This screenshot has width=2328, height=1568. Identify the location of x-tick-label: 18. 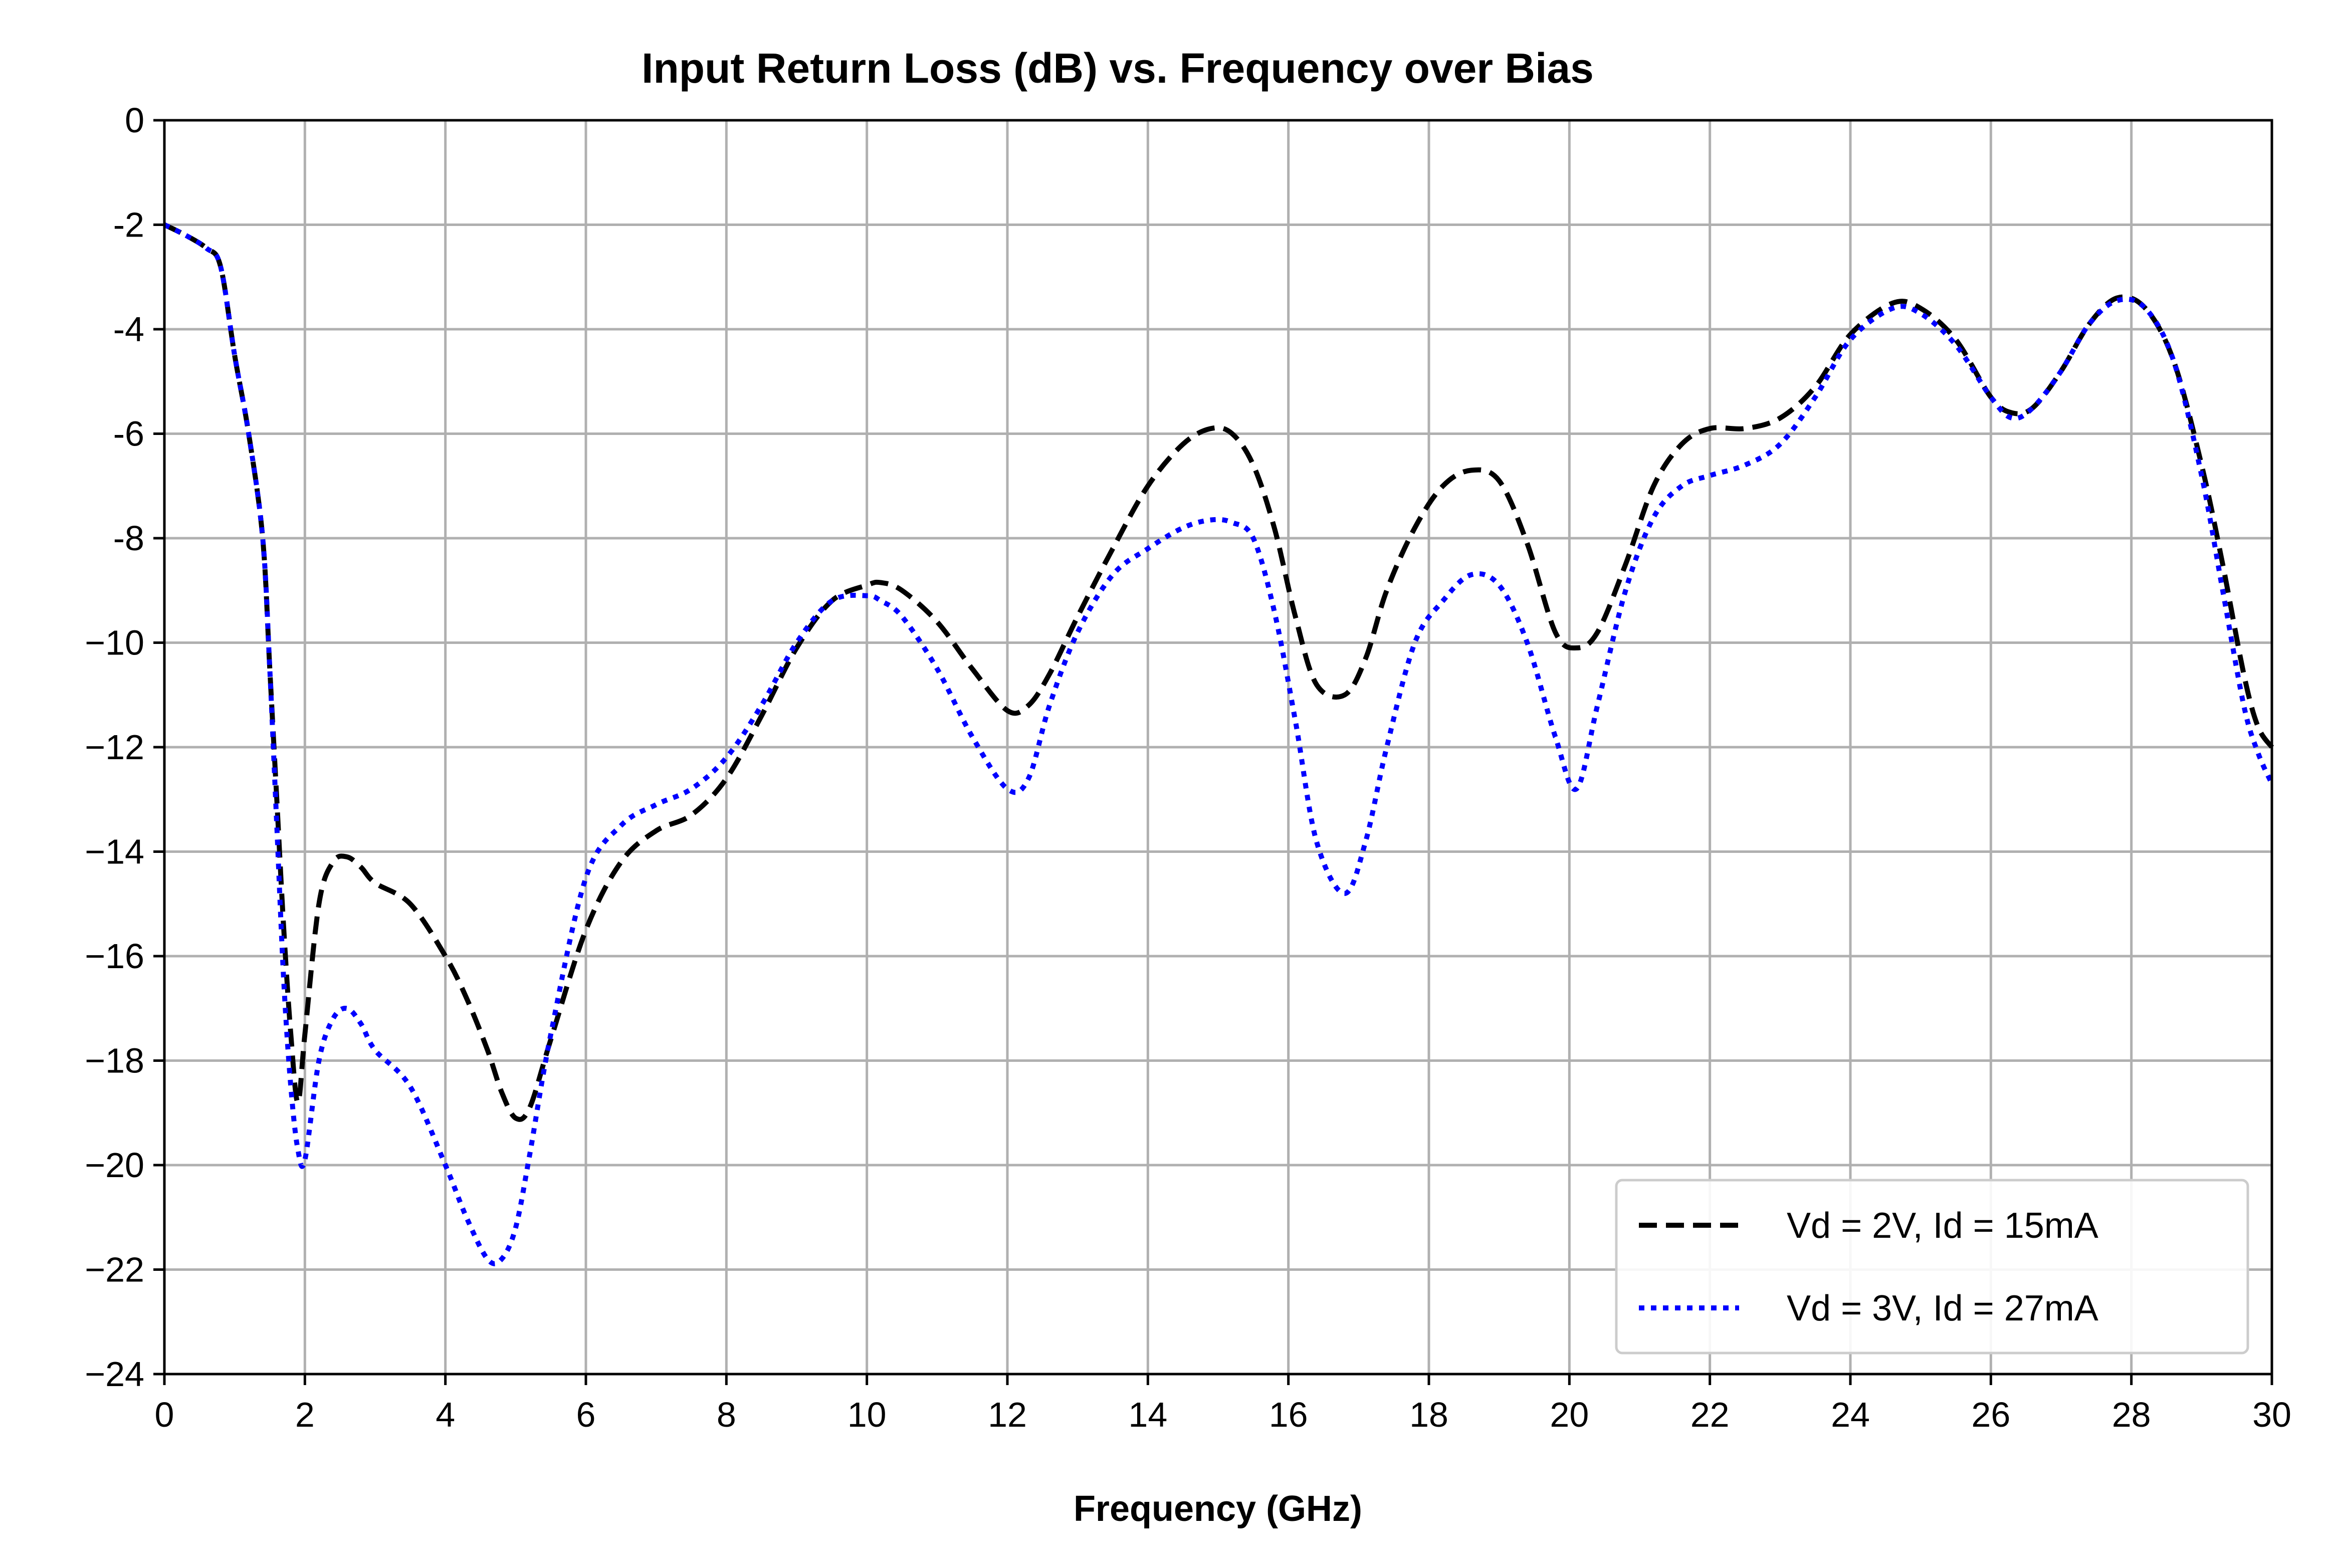
(1428, 1414).